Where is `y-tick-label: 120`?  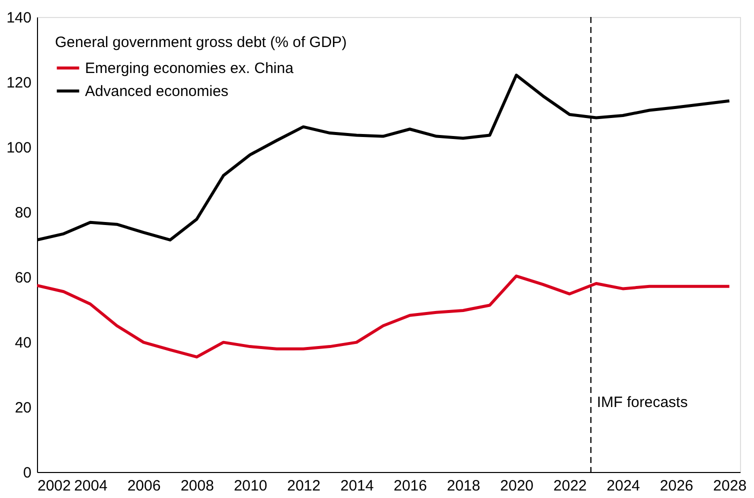
y-tick-label: 120 is located at coordinates (19, 83).